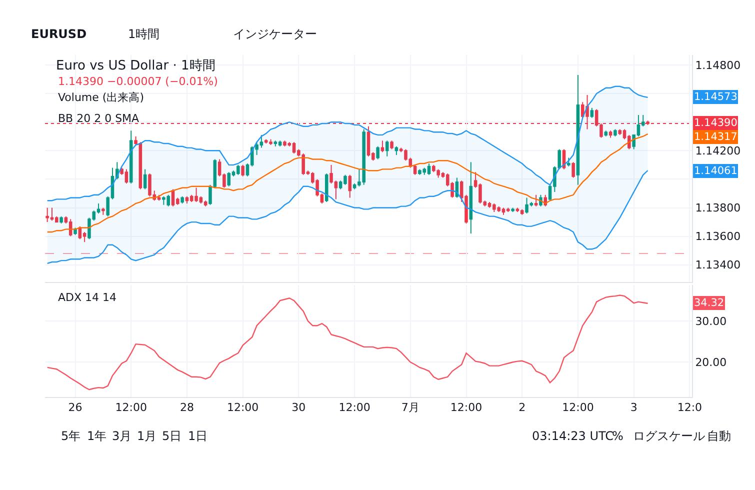  Describe the element at coordinates (59, 34) in the screenshot. I see `text: EURUSD` at that location.